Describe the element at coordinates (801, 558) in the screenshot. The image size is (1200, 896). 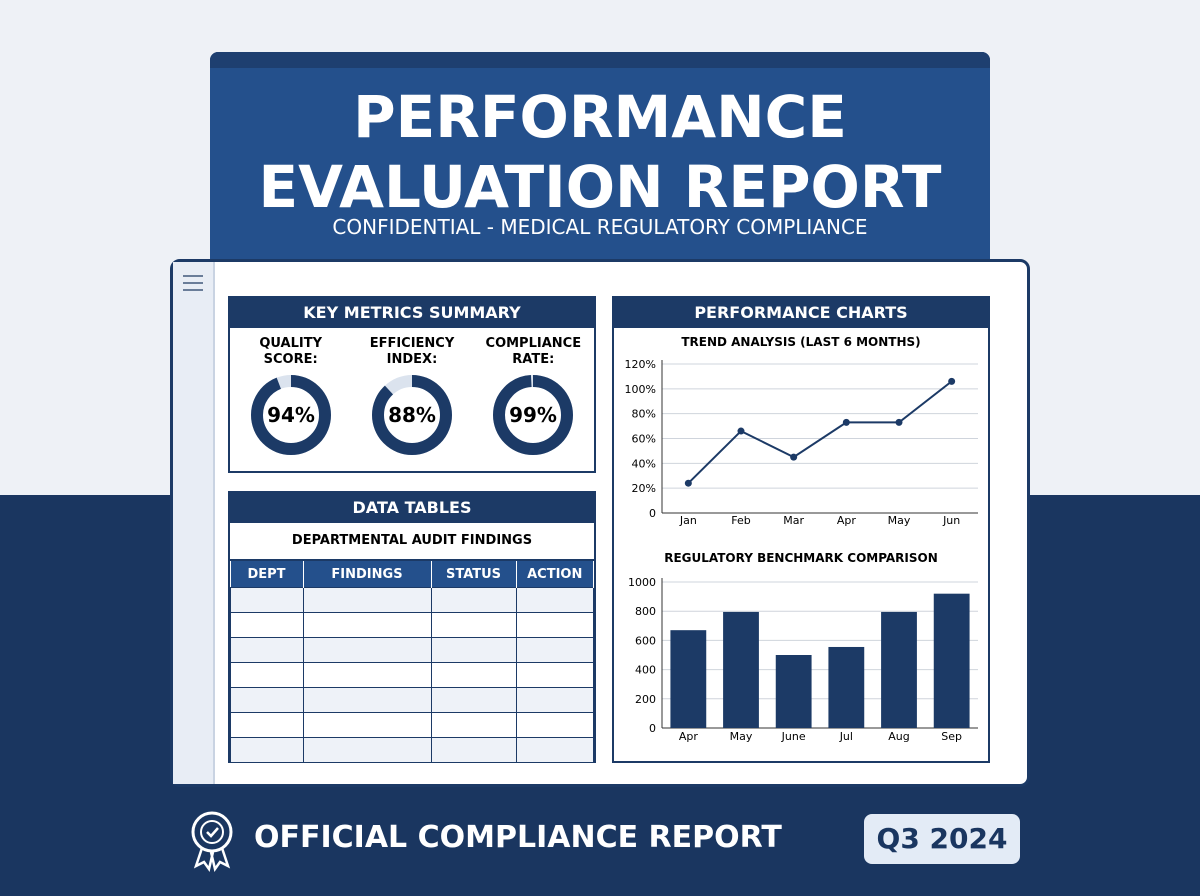
I see `chart-title: REGULATORY BENCHMARK COMPARISON` at that location.